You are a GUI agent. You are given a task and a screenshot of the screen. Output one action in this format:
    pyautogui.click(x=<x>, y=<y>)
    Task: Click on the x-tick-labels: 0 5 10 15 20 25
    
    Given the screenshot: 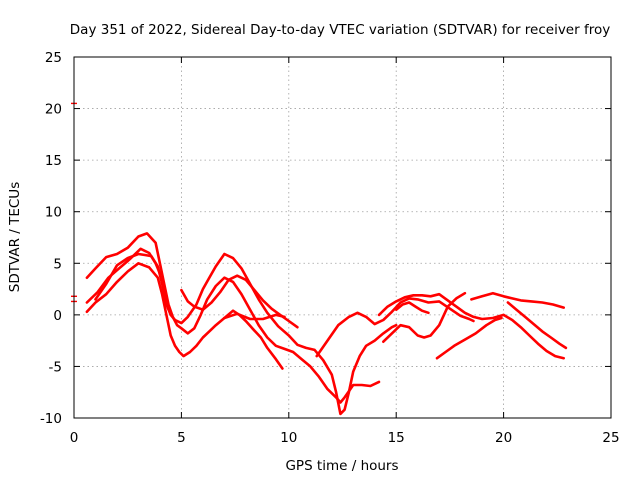 What is the action you would take?
    pyautogui.click(x=345, y=438)
    